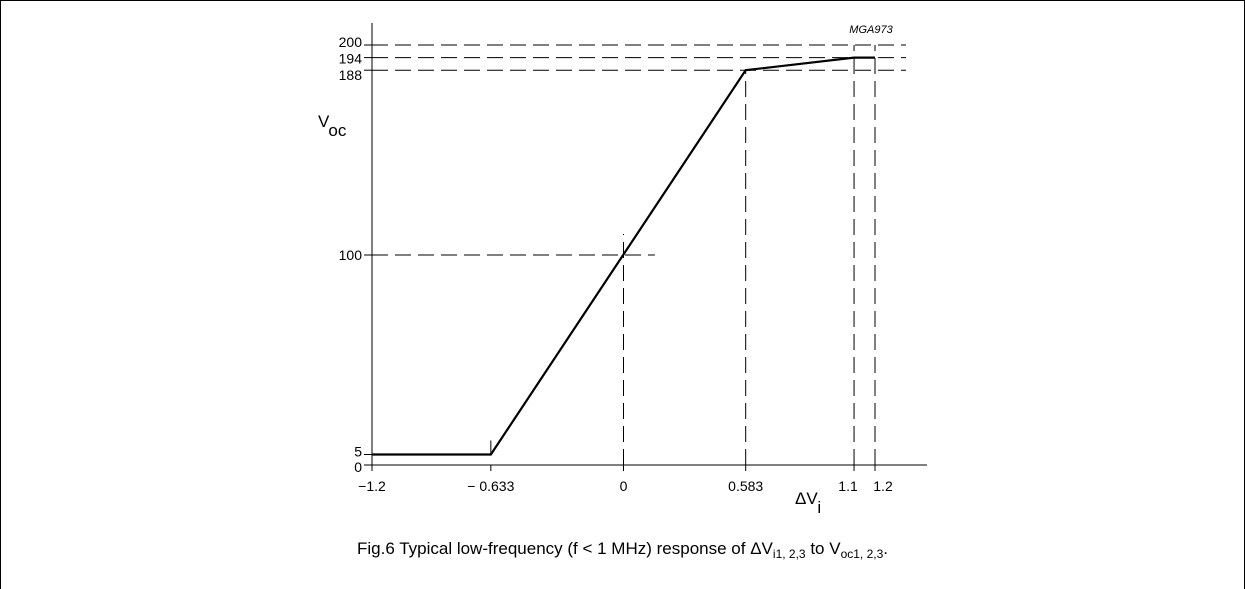 This screenshot has height=589, width=1245. I want to click on y-axis-symbol: V, so click(324, 121).